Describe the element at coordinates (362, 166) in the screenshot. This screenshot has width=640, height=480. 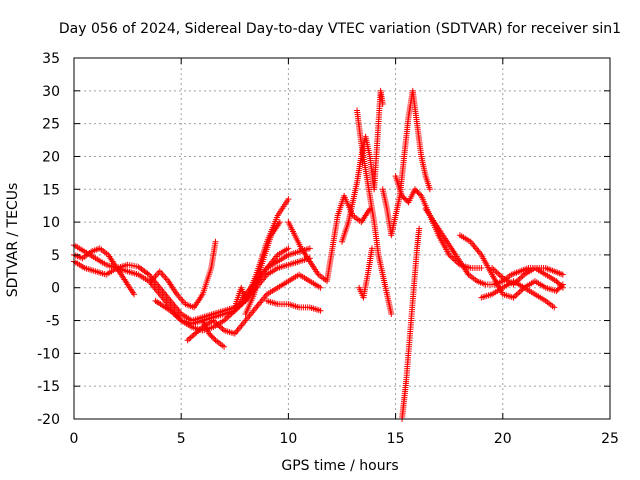
I see `series-sat-l` at that location.